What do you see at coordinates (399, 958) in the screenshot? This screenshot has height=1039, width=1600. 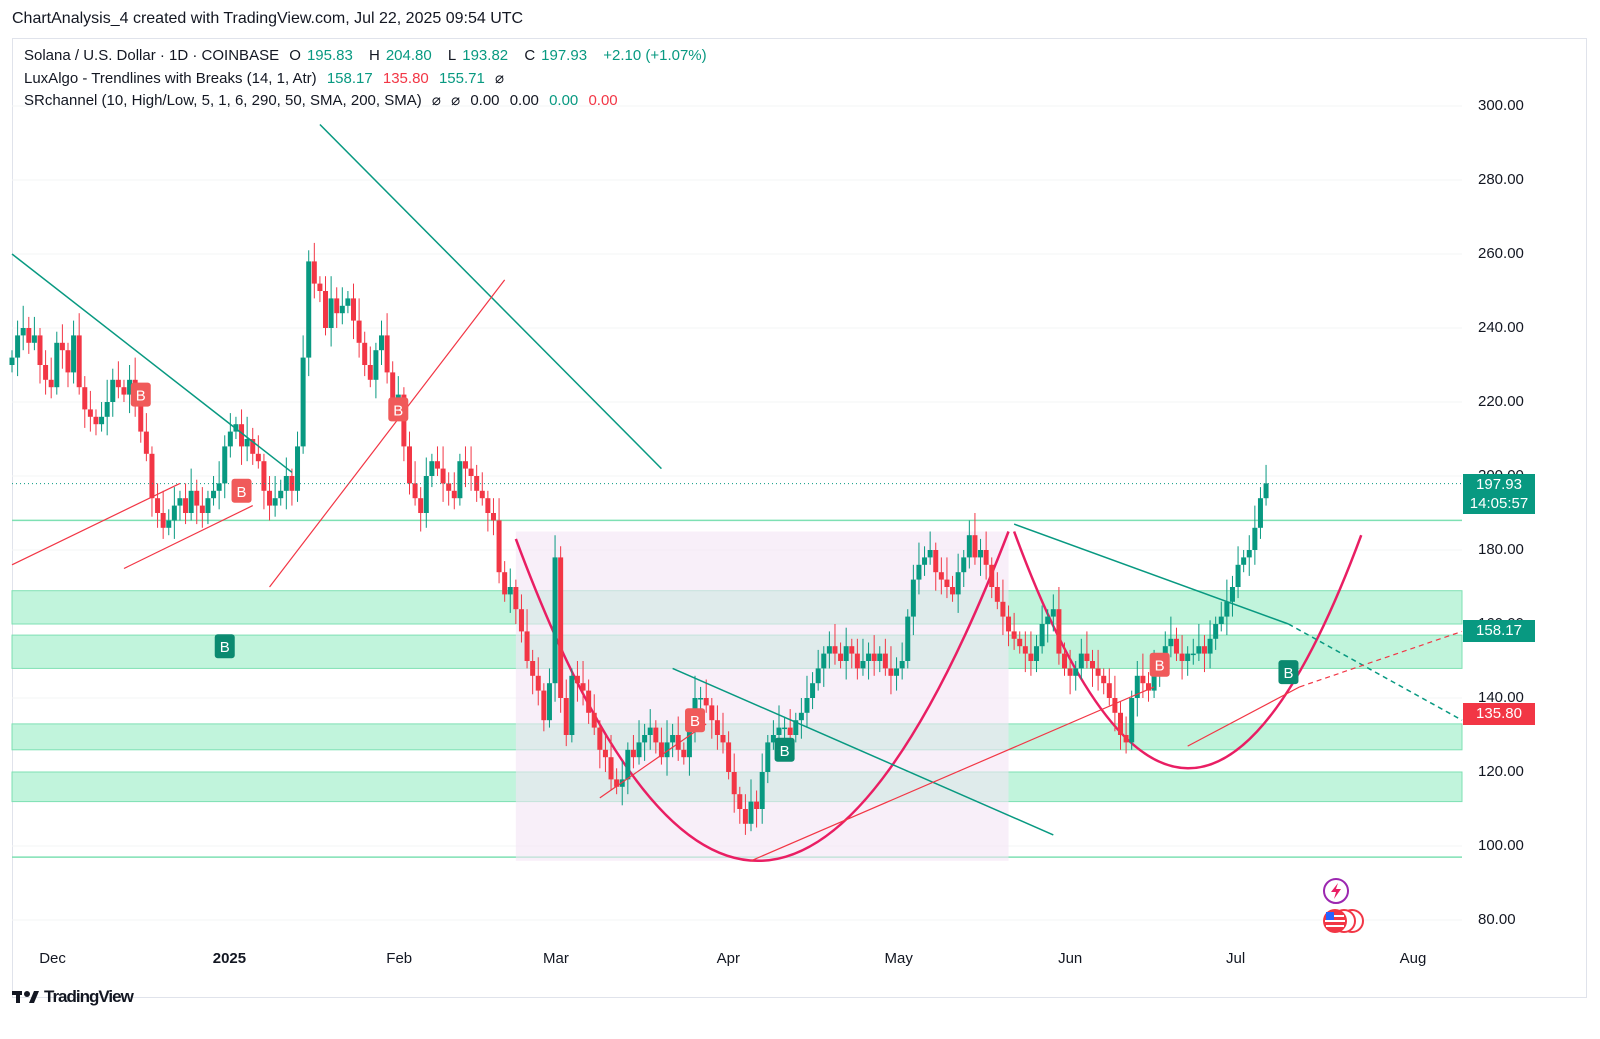 I see `time-tick-label: Feb` at bounding box center [399, 958].